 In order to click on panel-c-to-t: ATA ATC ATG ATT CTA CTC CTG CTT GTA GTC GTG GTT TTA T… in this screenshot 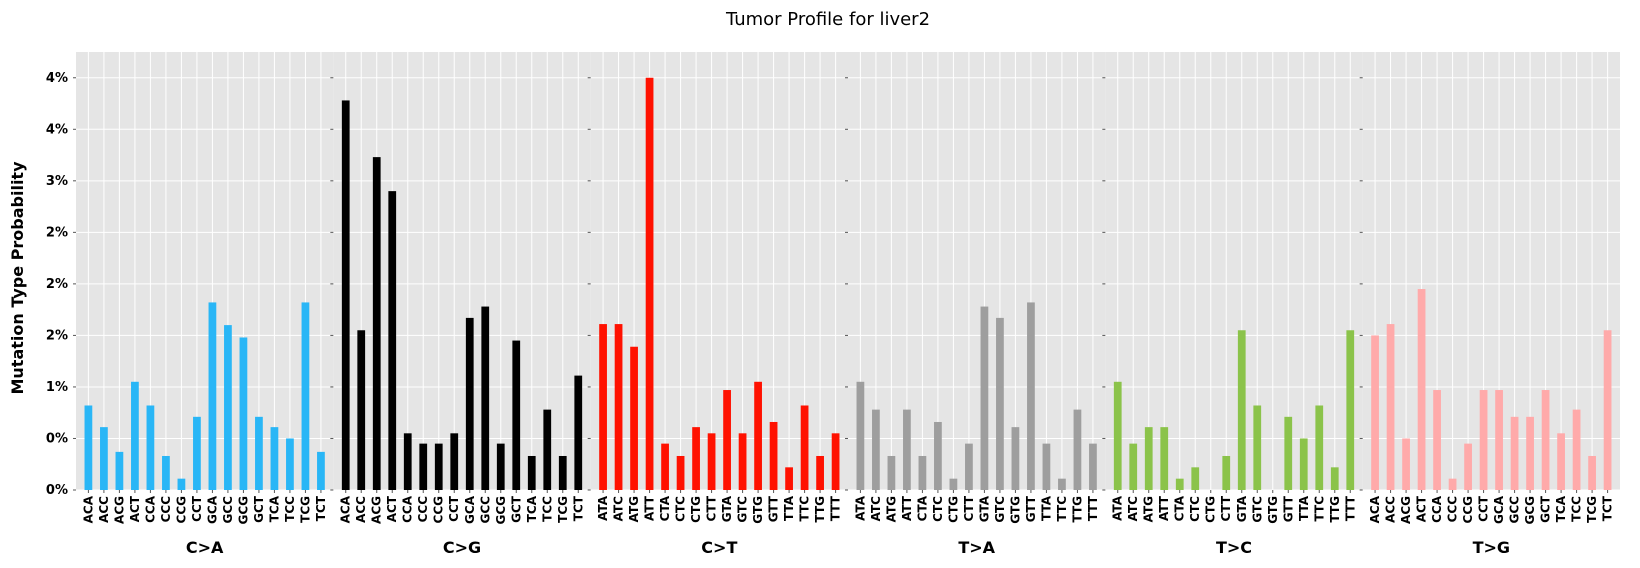, I will do `click(717, 304)`.